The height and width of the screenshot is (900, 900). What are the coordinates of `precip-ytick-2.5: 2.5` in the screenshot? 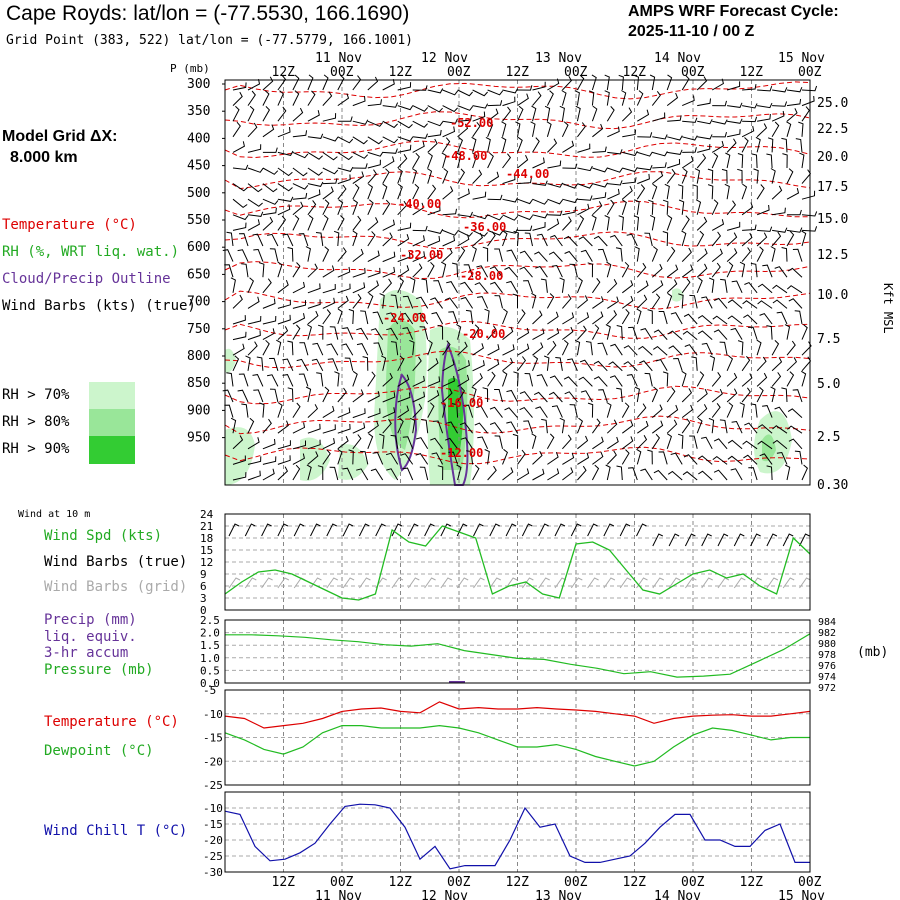 It's located at (210, 620).